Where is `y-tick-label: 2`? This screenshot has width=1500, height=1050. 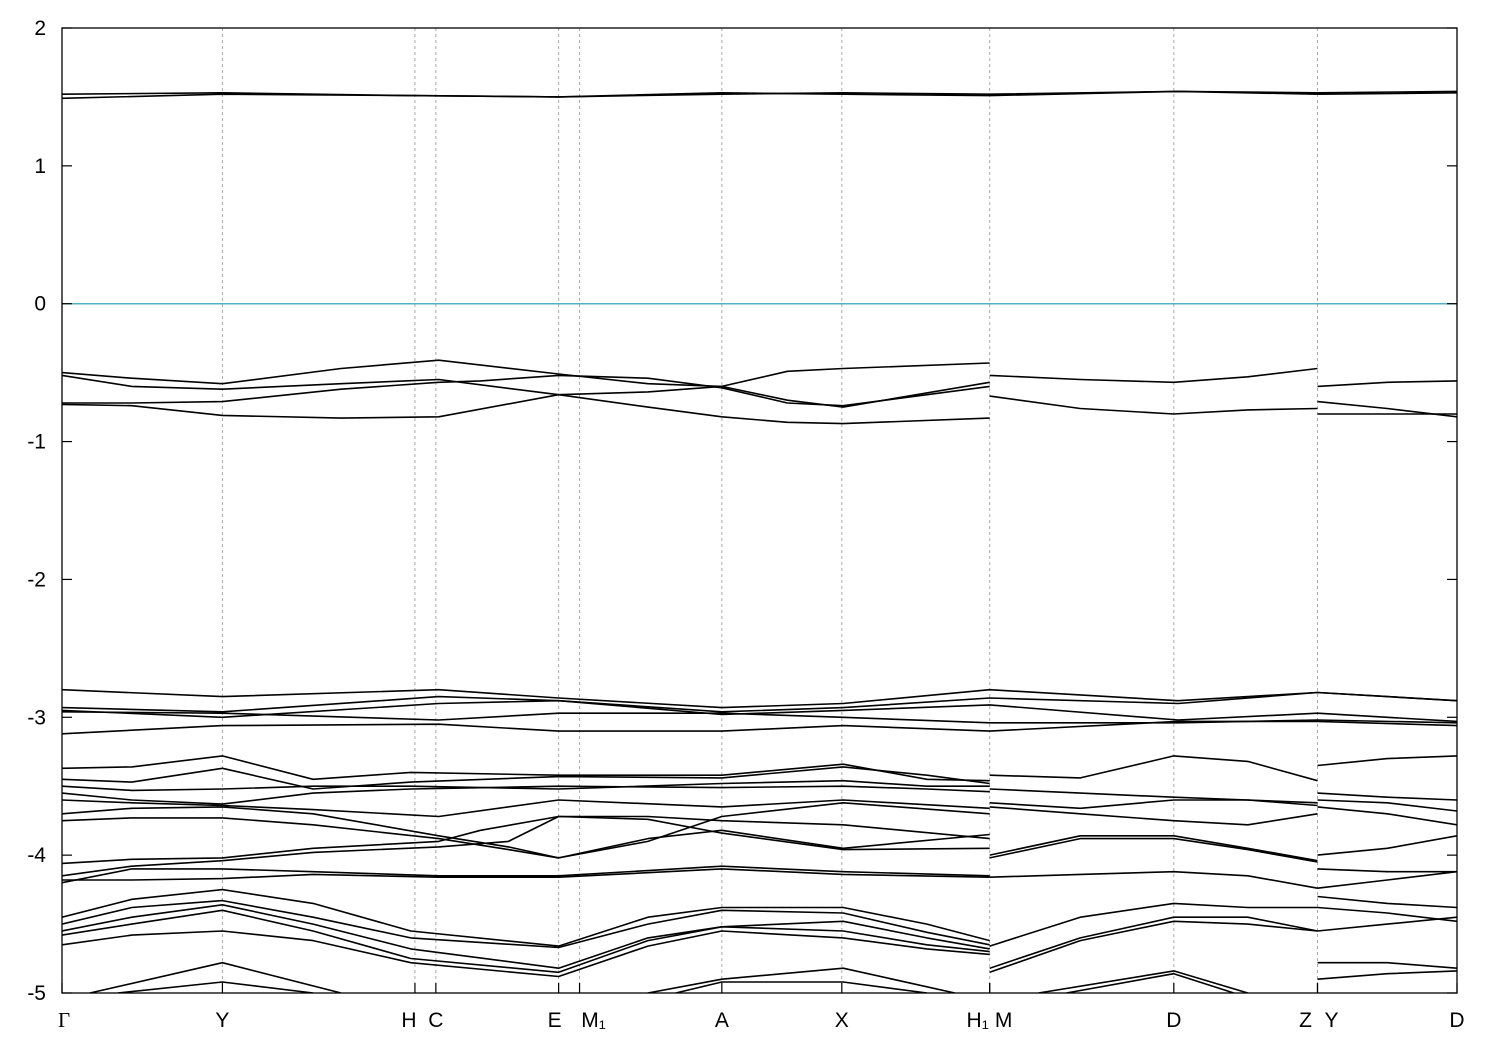
y-tick-label: 2 is located at coordinates (40, 28).